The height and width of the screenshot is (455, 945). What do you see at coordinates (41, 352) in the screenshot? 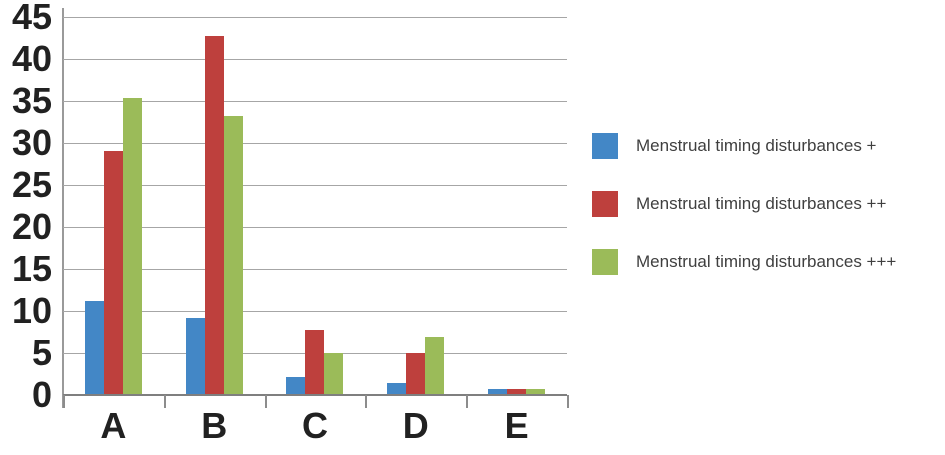
I see `y-tick-label: 5` at bounding box center [41, 352].